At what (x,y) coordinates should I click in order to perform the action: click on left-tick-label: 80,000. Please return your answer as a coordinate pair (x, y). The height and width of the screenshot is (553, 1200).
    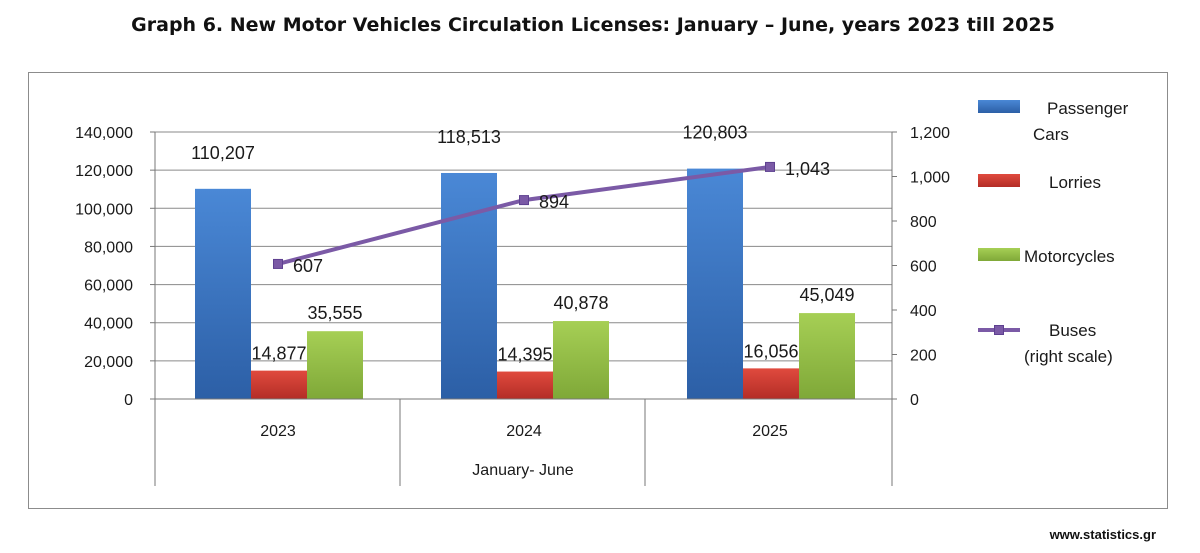
    Looking at the image, I should click on (108, 247).